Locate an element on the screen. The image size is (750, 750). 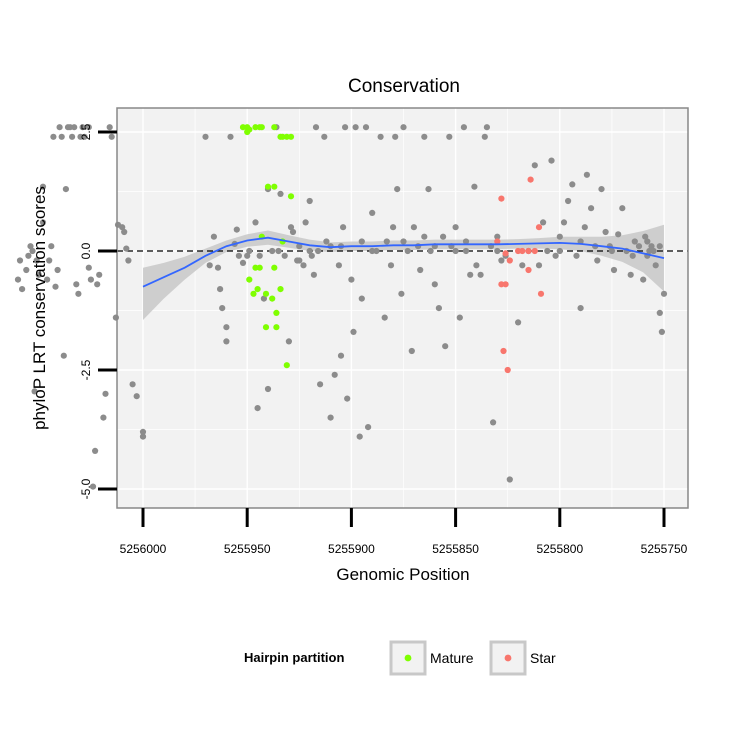
legend: Hairpin partition Mature Star is located at coordinates (400, 658).